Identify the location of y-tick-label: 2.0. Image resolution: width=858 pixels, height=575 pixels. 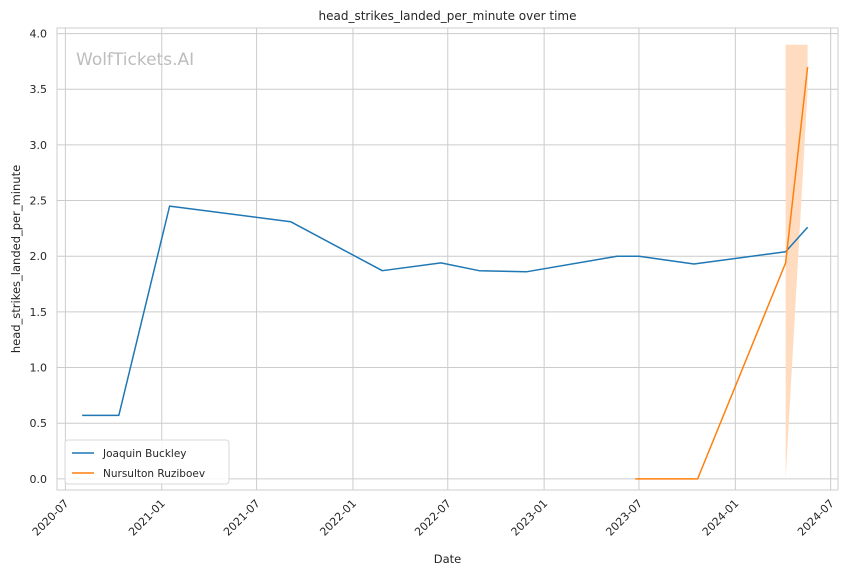
(39, 256).